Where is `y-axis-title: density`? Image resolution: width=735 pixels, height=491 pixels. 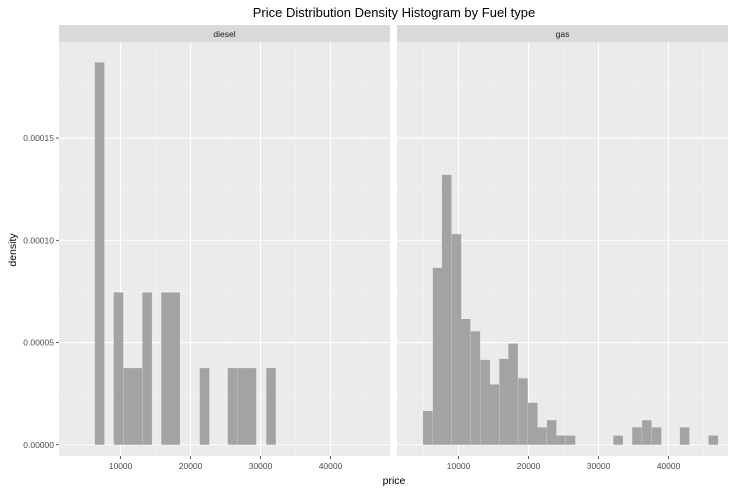 y-axis-title: density is located at coordinates (13, 250).